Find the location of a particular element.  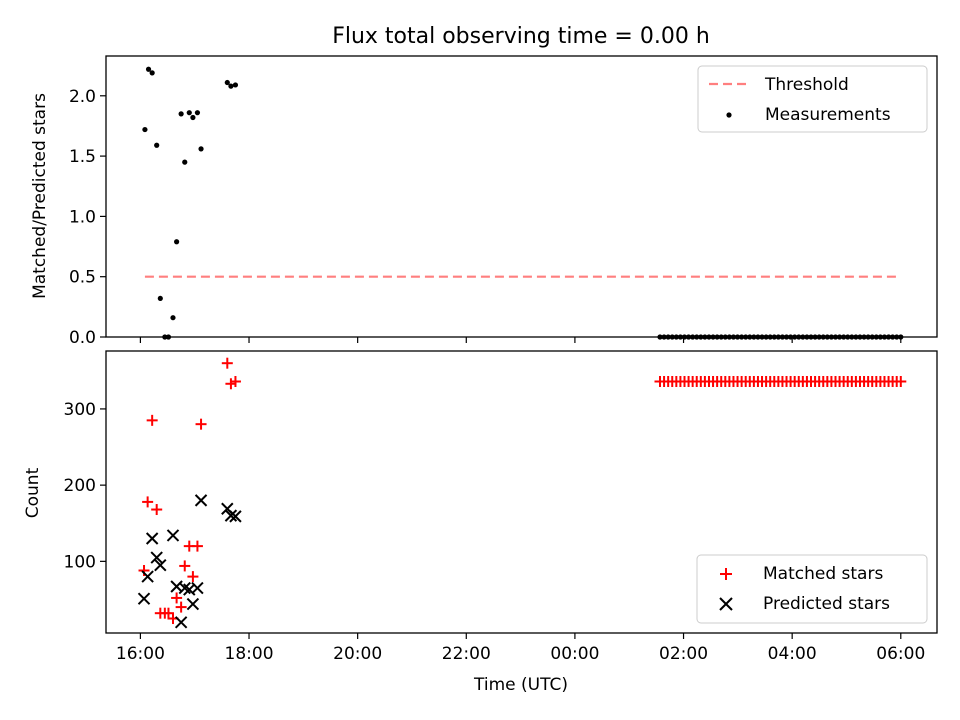

legend-threshold-label: Threshold is located at coordinates (806, 85).